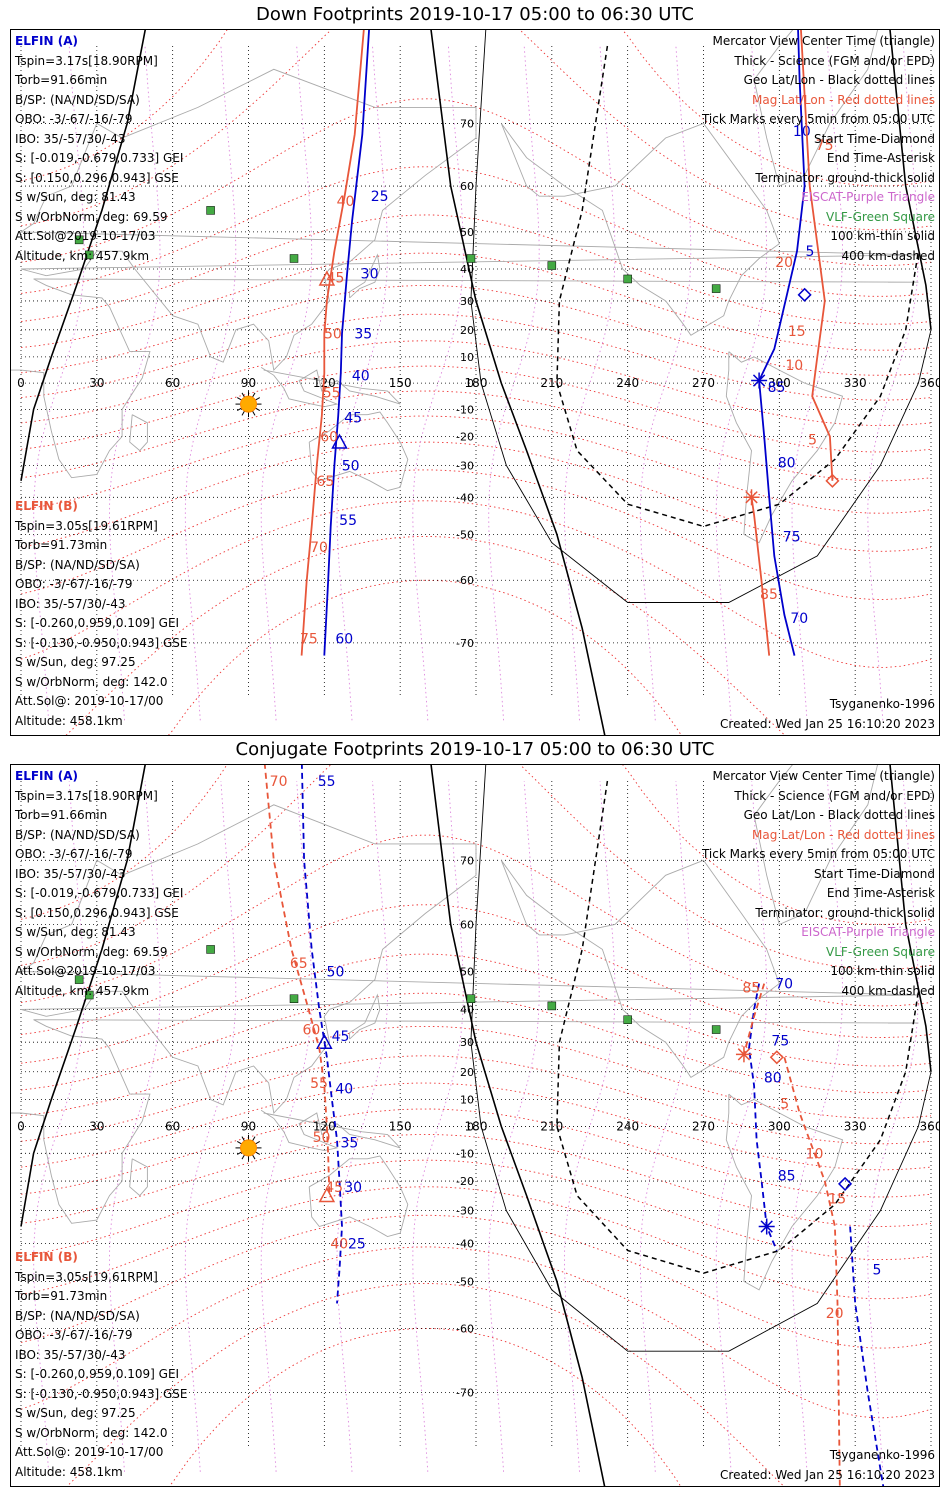 Image resolution: width=950 pixels, height=1500 pixels. What do you see at coordinates (467, 1009) in the screenshot?
I see `lat-tick-label: 40` at bounding box center [467, 1009].